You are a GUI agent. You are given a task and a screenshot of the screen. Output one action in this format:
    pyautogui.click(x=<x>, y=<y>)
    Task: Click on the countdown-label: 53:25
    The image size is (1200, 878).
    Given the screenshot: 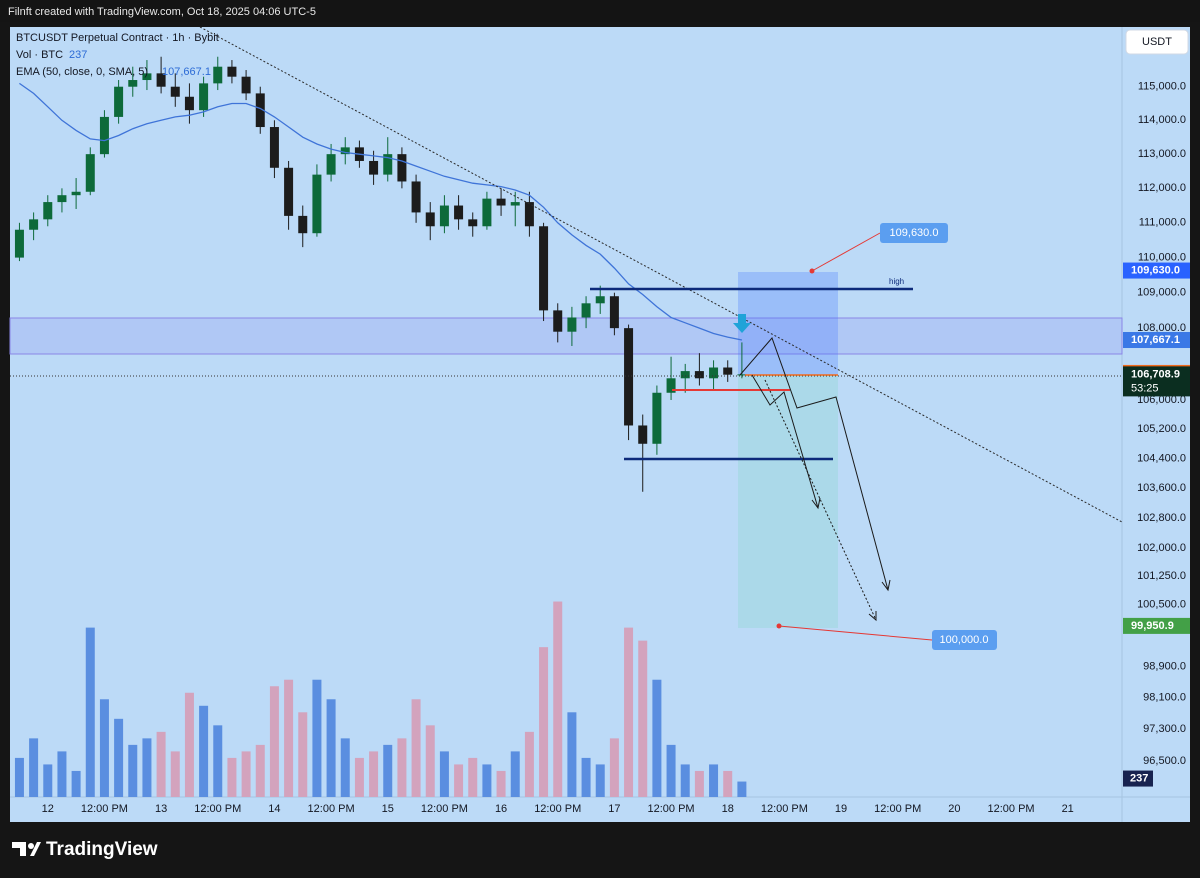 What is the action you would take?
    pyautogui.click(x=1145, y=388)
    